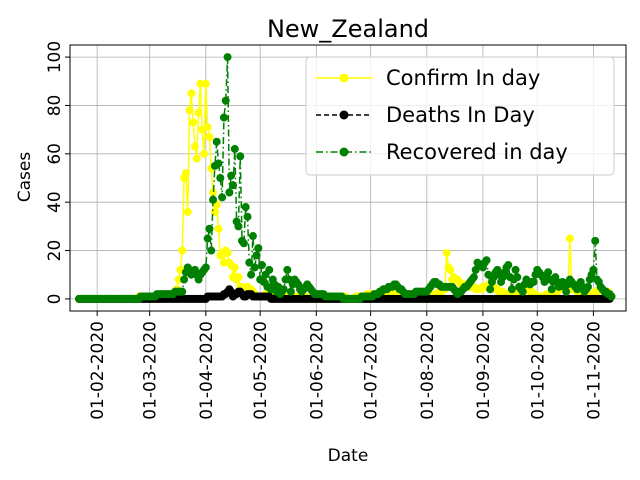  Describe the element at coordinates (348, 456) in the screenshot. I see `x-axis-label: Date` at that location.